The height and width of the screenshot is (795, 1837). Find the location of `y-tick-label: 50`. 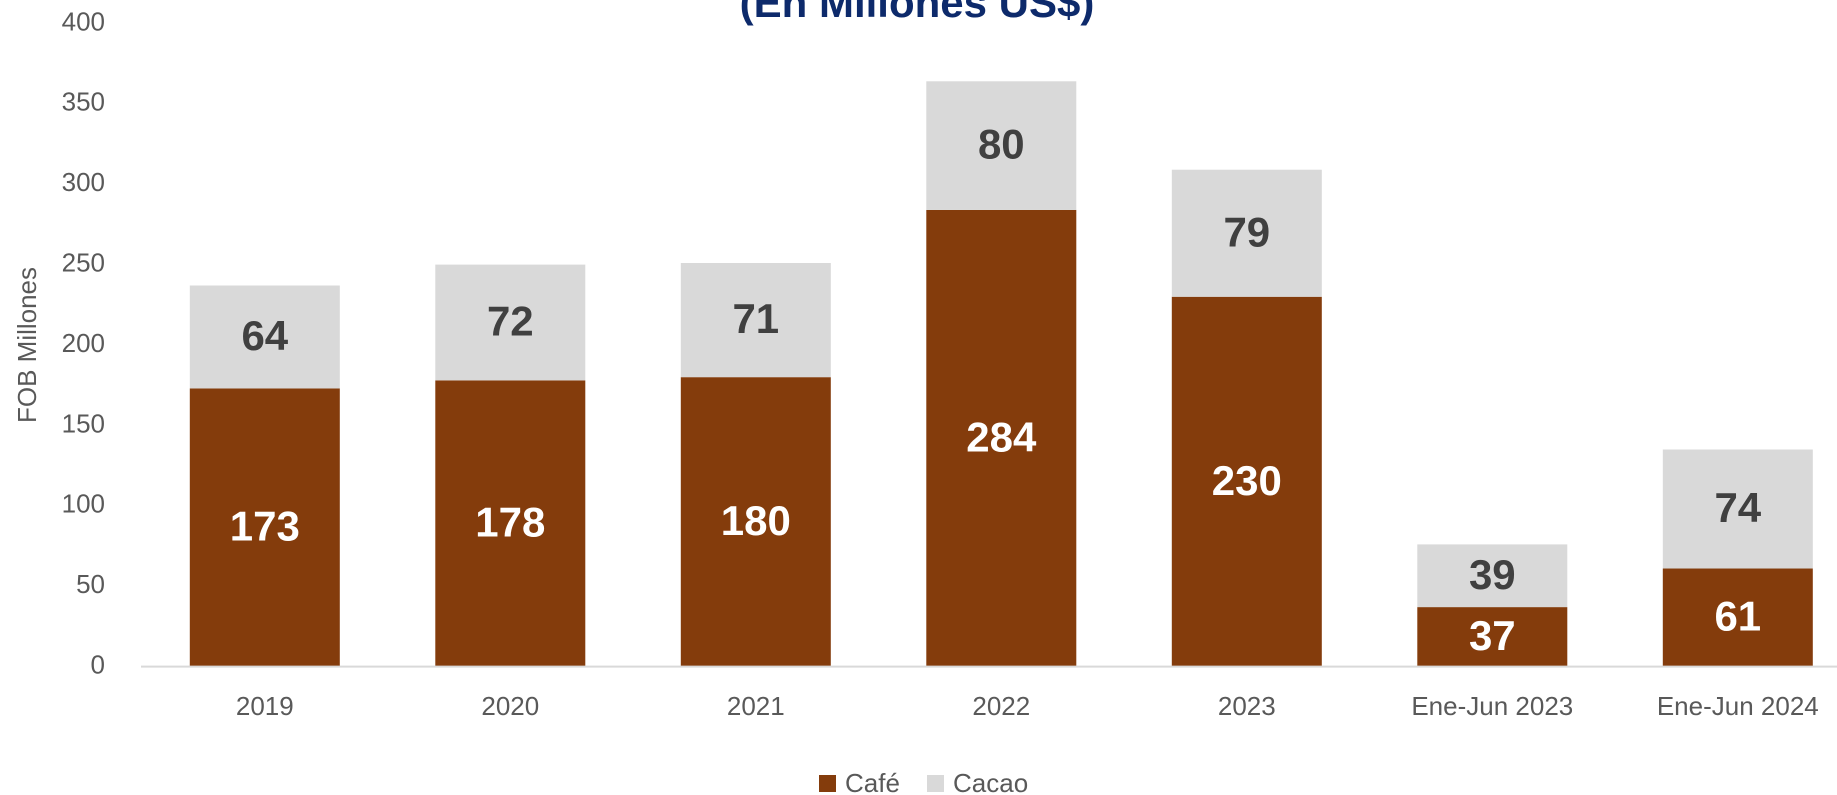

y-tick-label: 50 is located at coordinates (90, 584).